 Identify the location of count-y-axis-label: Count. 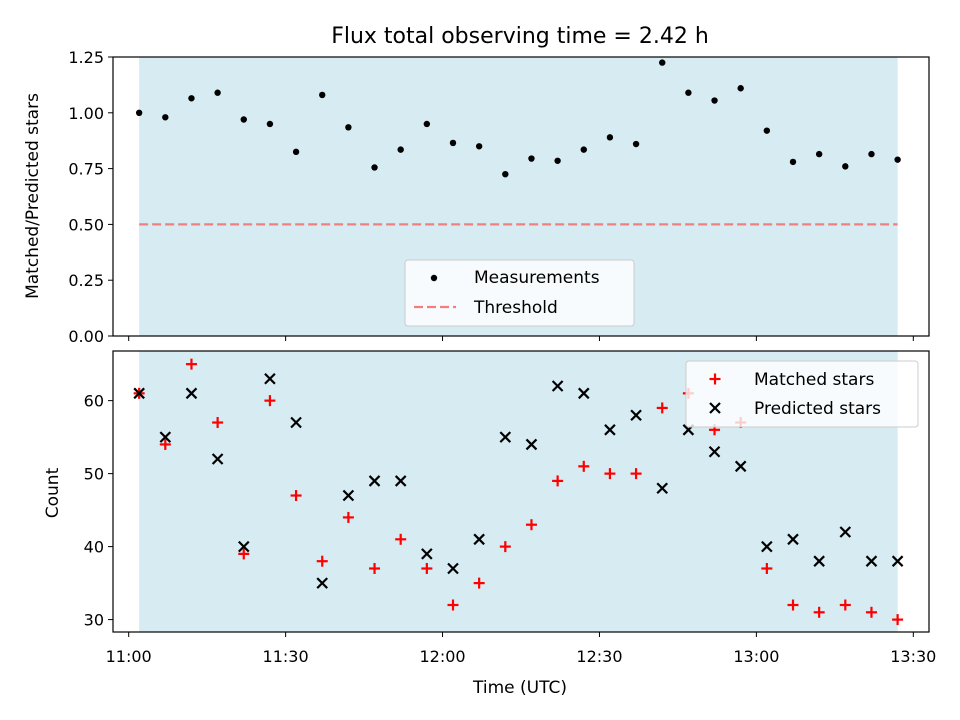
(53, 492).